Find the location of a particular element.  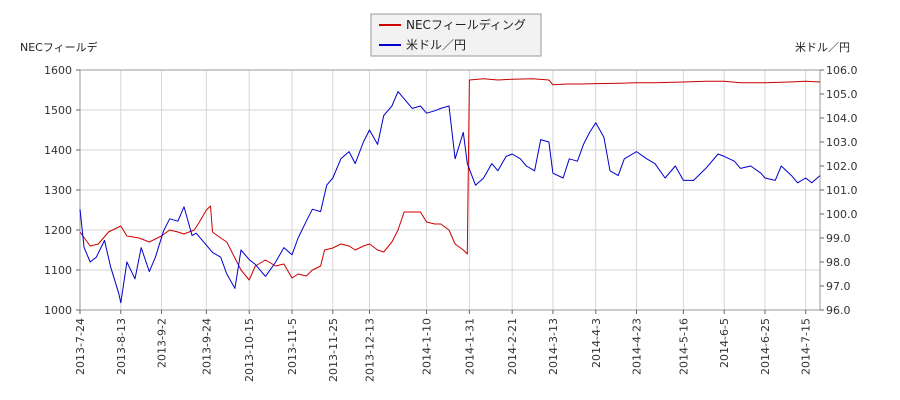

x-tick-label: 2014-1-31 is located at coordinates (469, 346).